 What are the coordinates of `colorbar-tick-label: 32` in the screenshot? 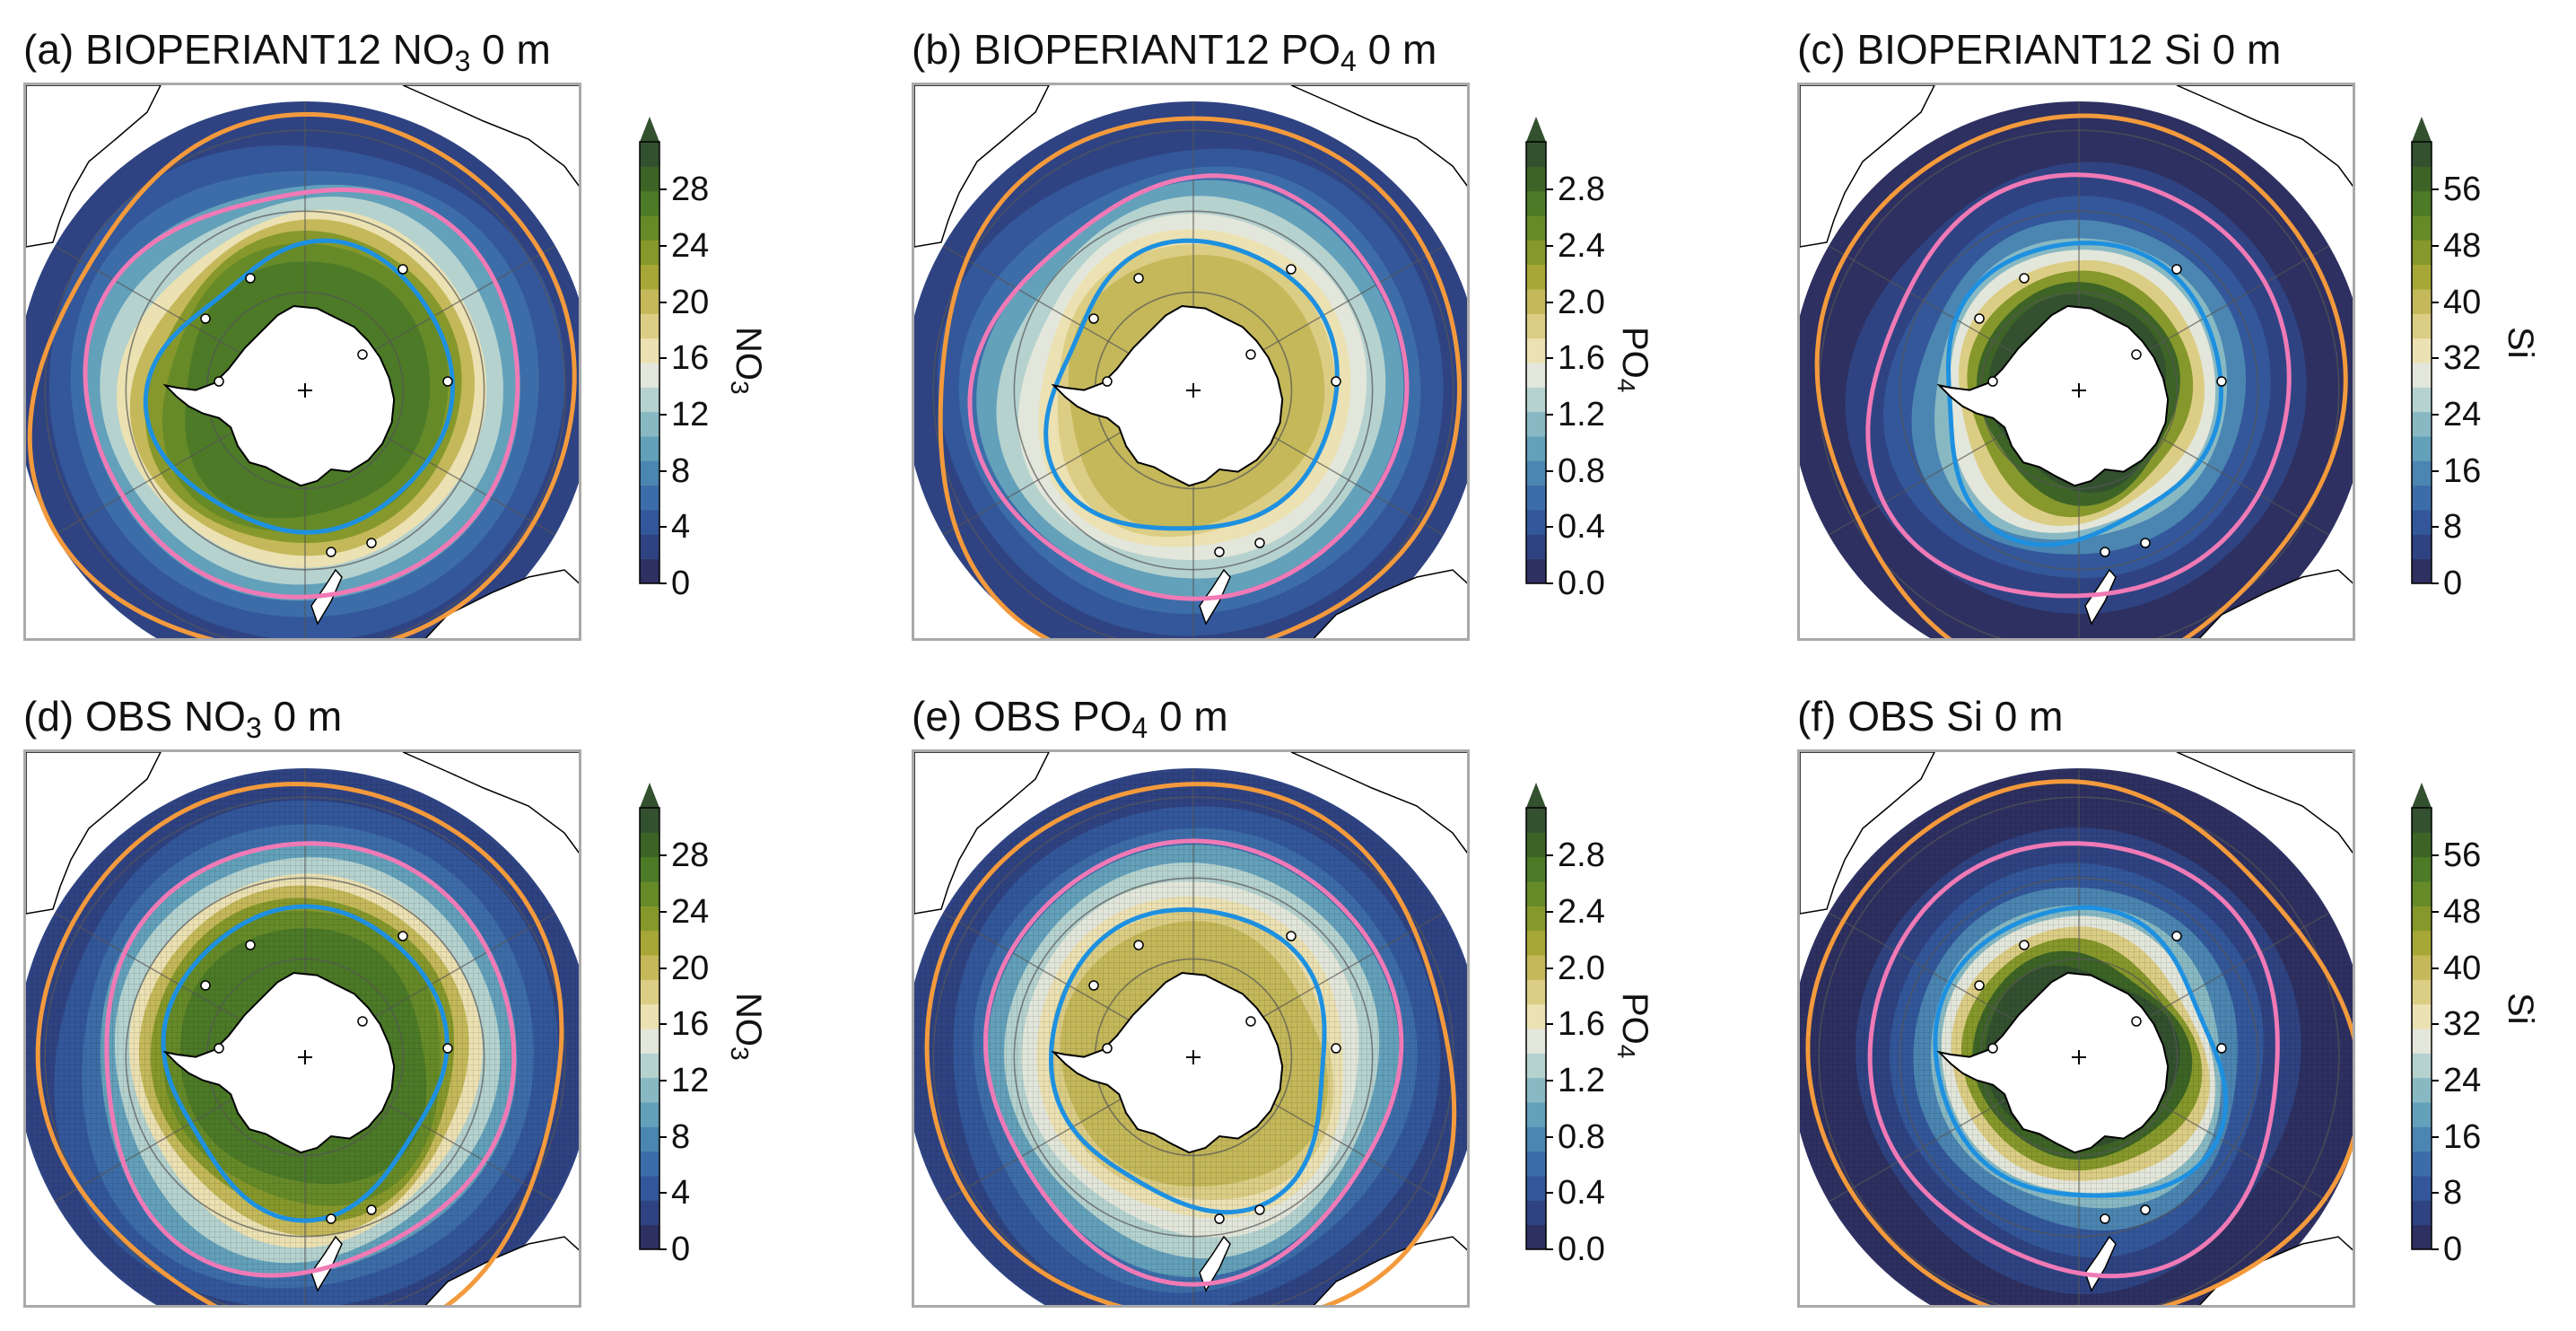 It's located at (2463, 1024).